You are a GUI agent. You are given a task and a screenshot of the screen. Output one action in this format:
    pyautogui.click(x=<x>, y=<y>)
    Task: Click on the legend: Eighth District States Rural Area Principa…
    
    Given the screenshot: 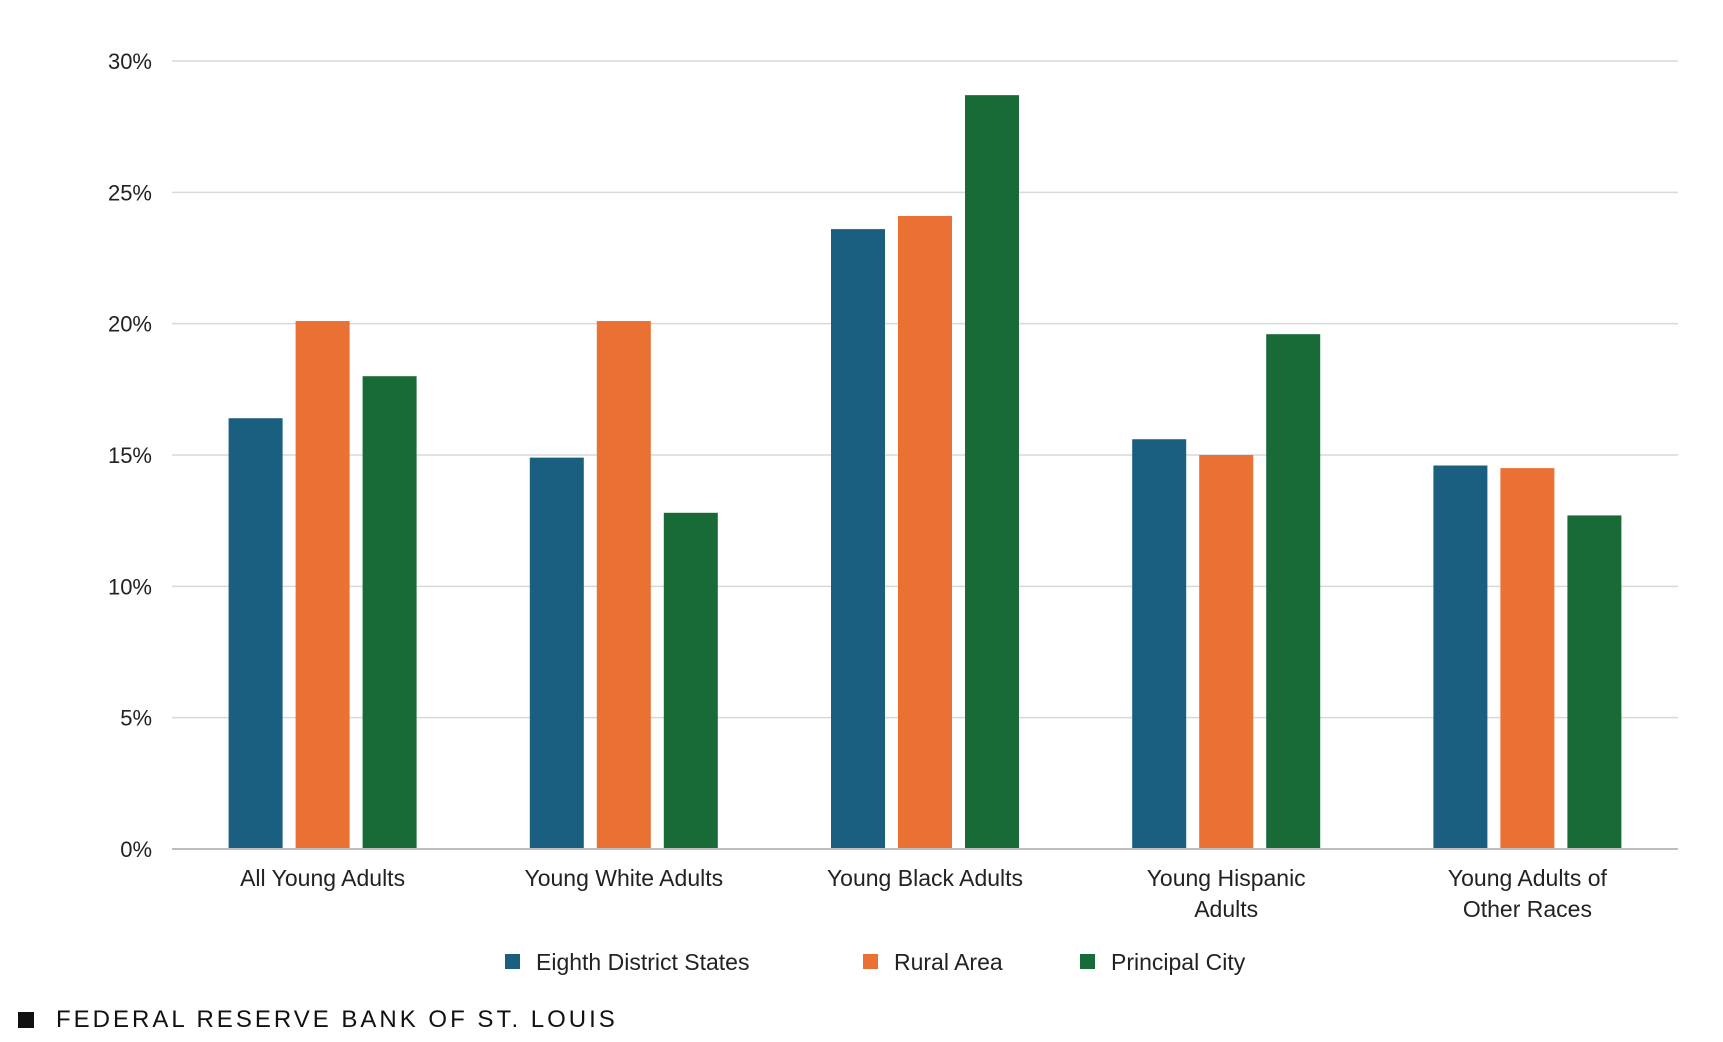 What is the action you would take?
    pyautogui.click(x=875, y=962)
    